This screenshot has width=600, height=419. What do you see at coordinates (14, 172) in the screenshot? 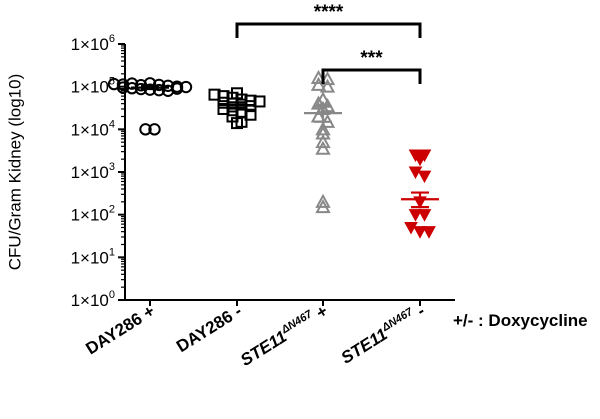
I see `y-axis-label: CFU/Gram Kidney (log10)` at bounding box center [14, 172].